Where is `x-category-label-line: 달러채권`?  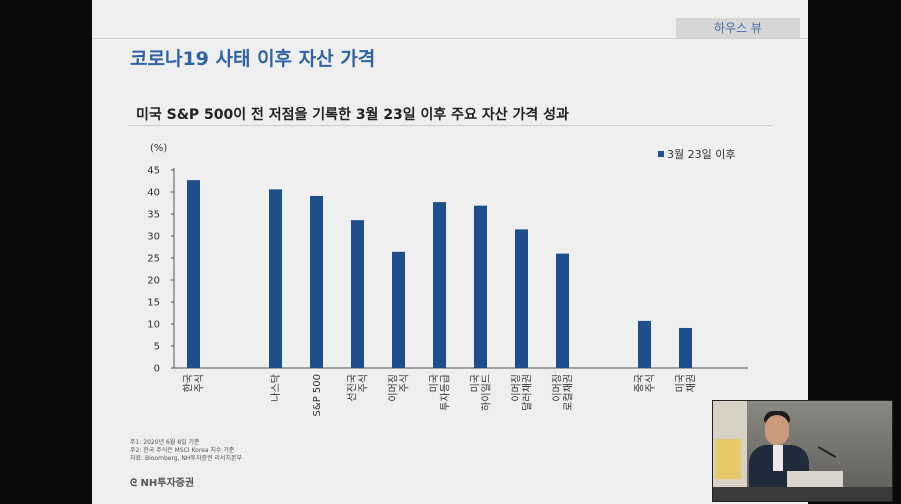
x-category-label-line: 달러채권 is located at coordinates (528, 392).